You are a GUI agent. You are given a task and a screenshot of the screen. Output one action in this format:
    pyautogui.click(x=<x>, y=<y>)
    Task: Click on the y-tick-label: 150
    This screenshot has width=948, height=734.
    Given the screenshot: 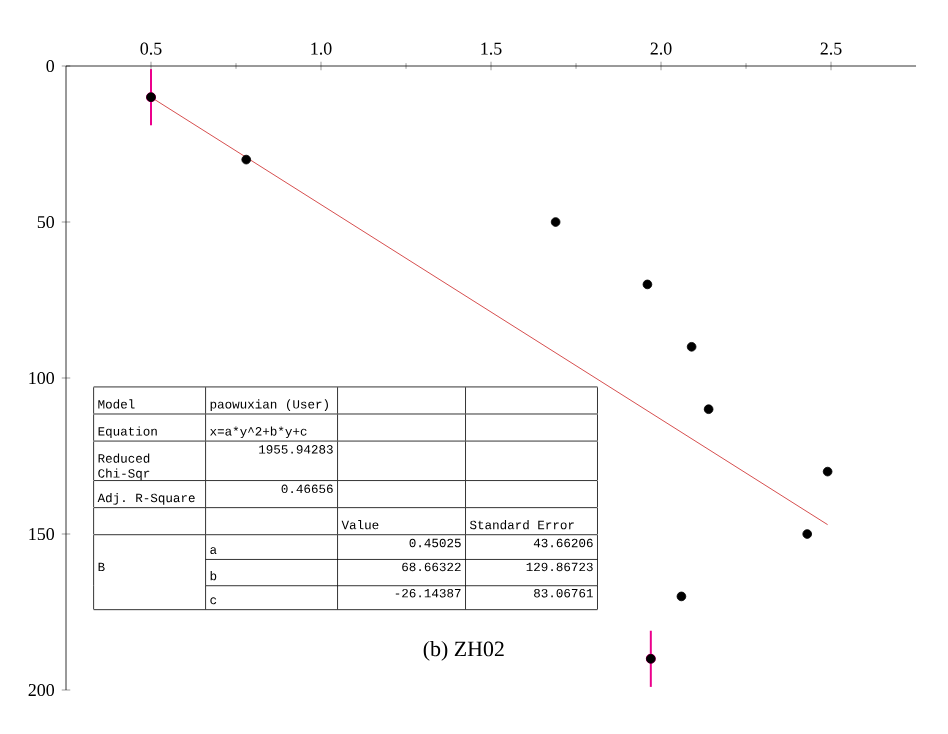 What is the action you would take?
    pyautogui.click(x=42, y=534)
    